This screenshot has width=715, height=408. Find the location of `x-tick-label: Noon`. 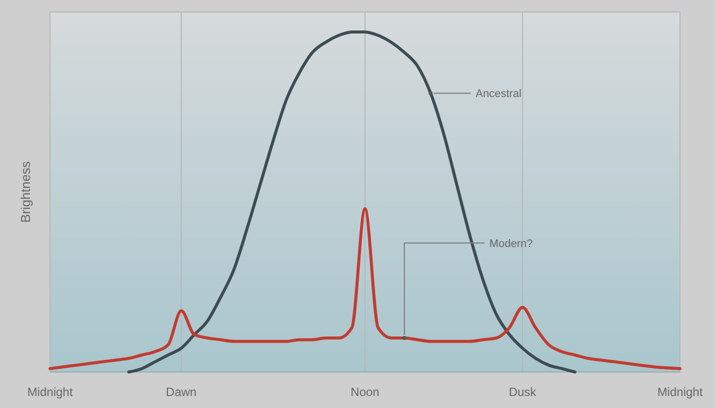

x-tick-label: Noon is located at coordinates (365, 392).